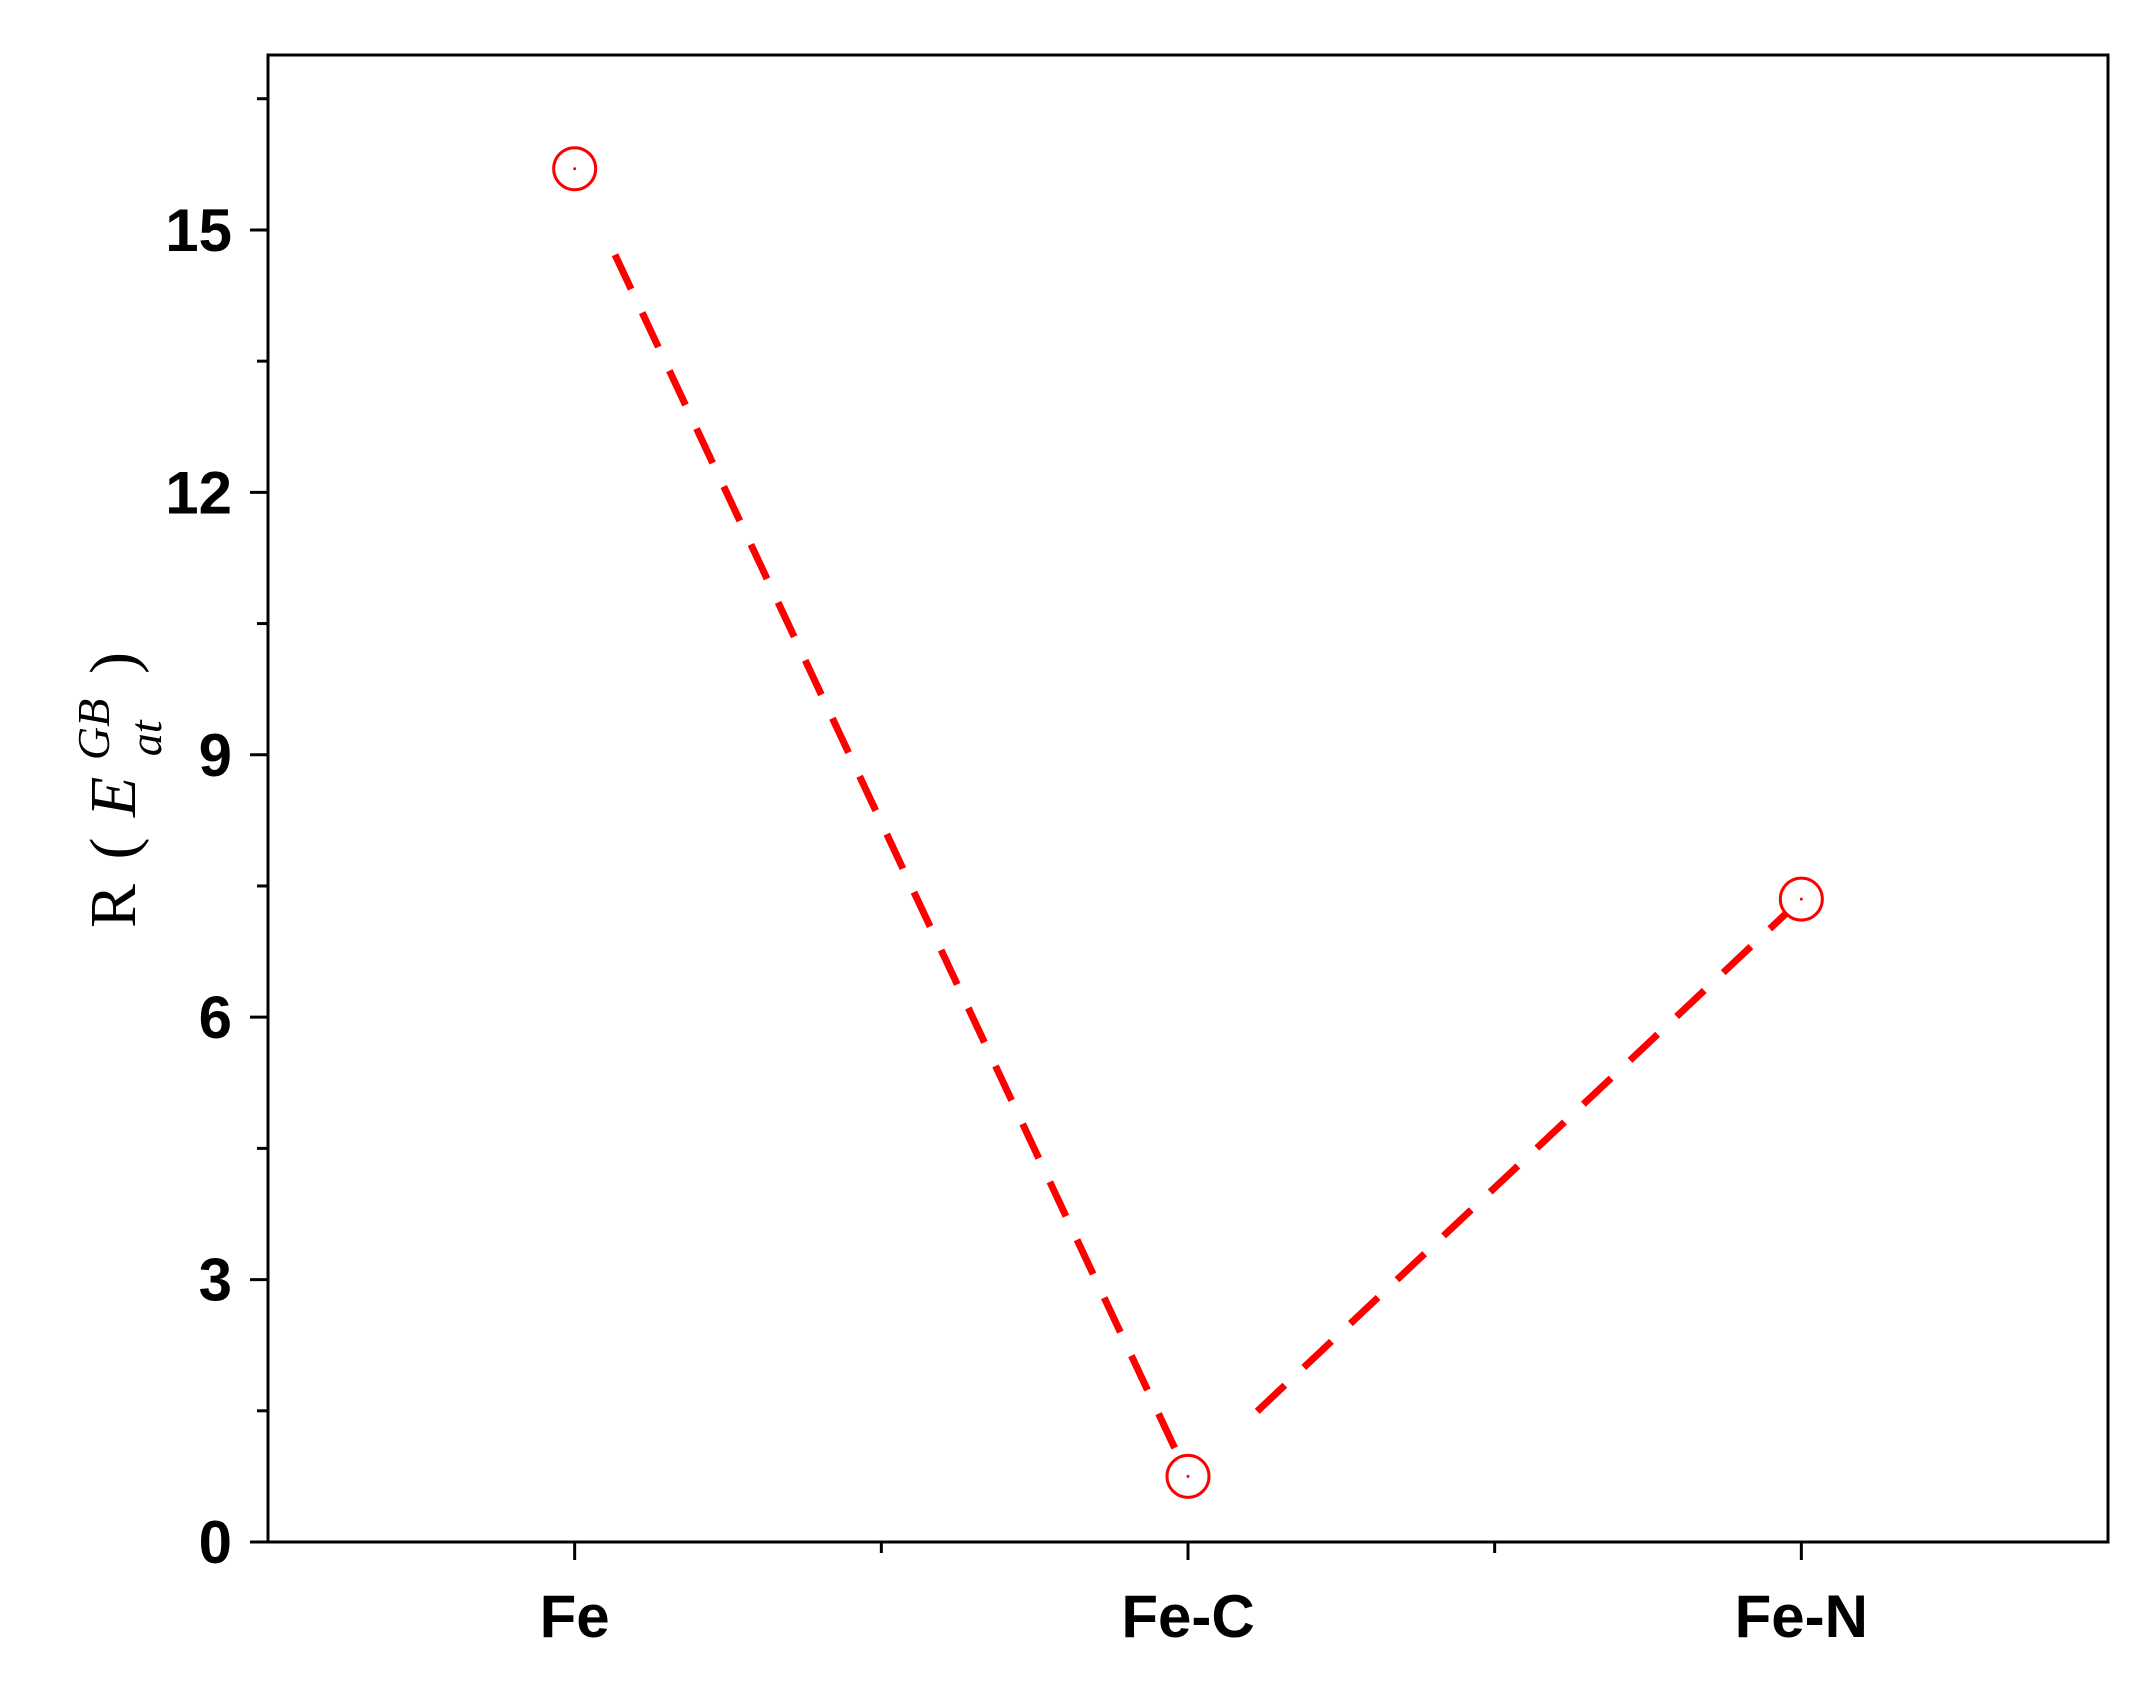  What do you see at coordinates (575, 1616) in the screenshot?
I see `x-tick-label: Fe` at bounding box center [575, 1616].